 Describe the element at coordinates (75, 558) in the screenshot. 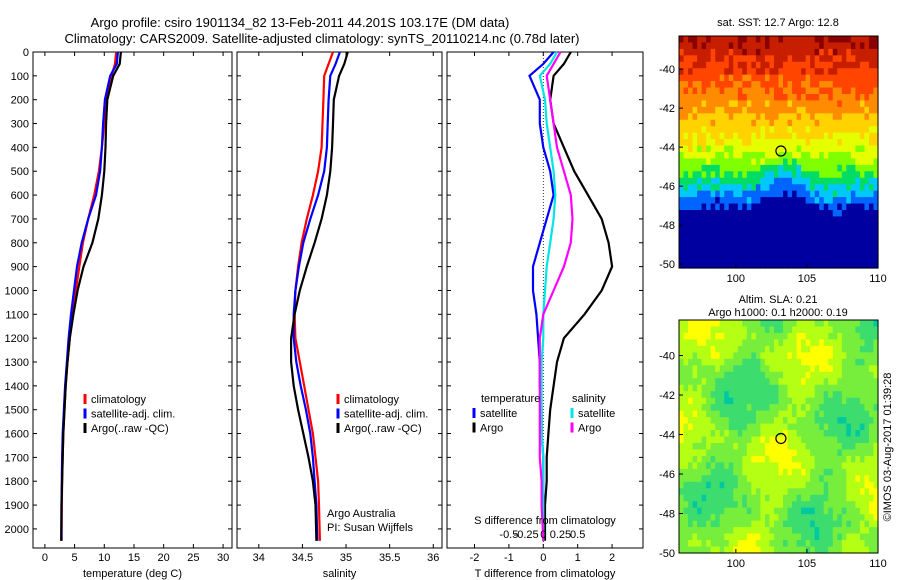

I see `x-tick-label: 5` at that location.